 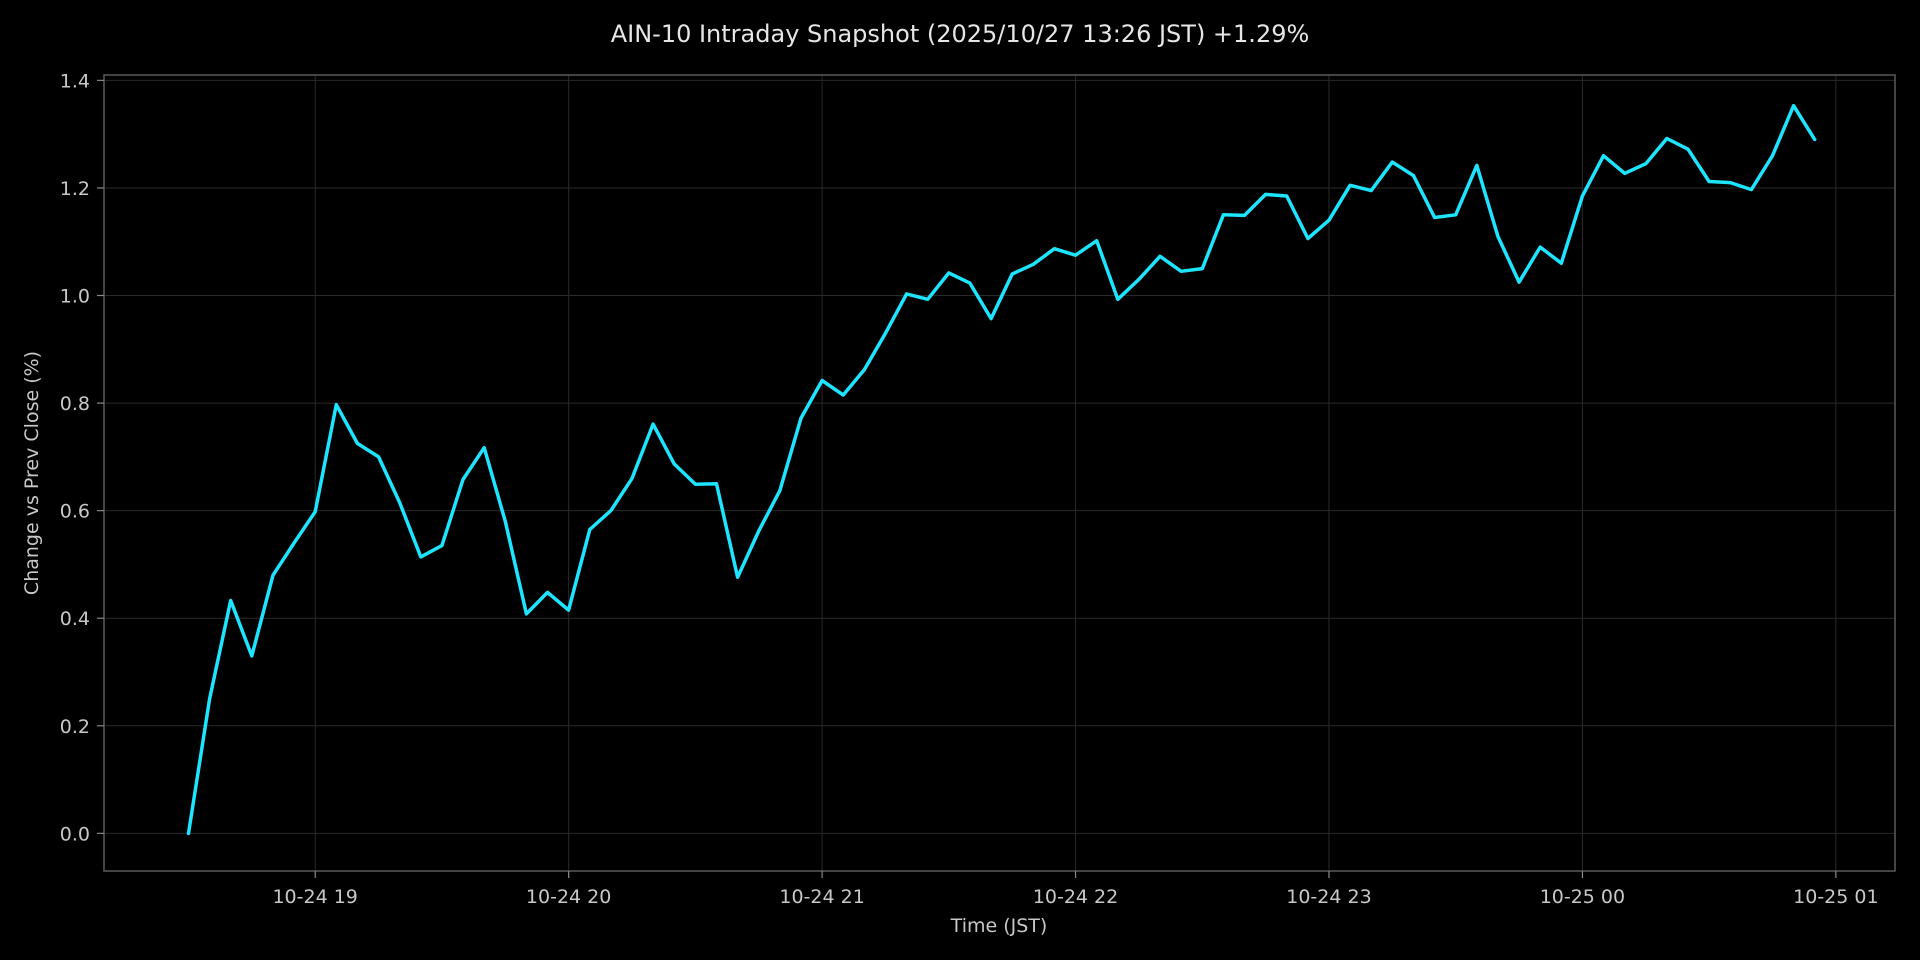 What do you see at coordinates (314, 897) in the screenshot?
I see `x-tick-label: 10-24 19` at bounding box center [314, 897].